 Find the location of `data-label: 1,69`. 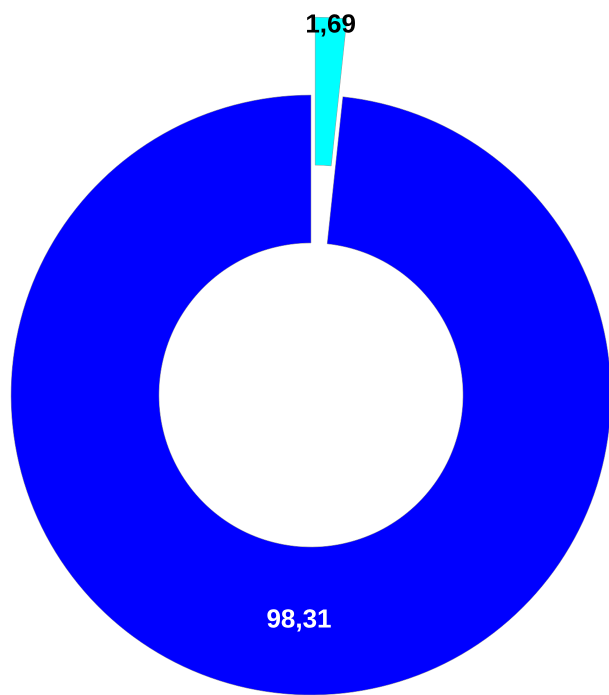

data-label: 1,69 is located at coordinates (330, 23).